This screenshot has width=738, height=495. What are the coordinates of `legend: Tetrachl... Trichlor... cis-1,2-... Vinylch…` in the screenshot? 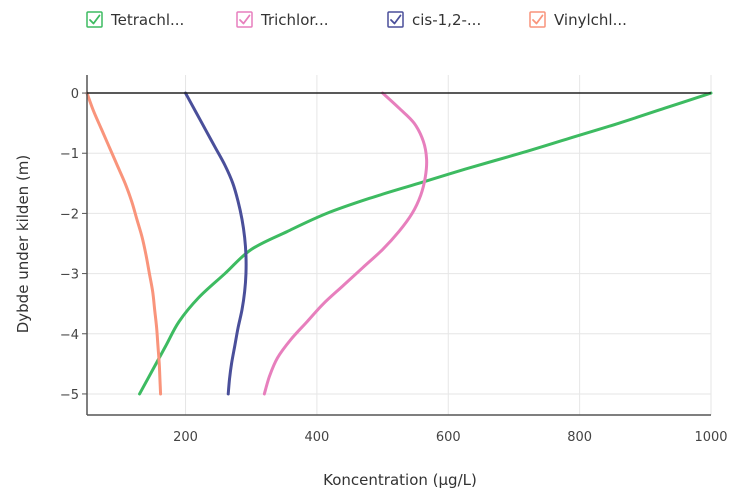 It's located at (356, 20).